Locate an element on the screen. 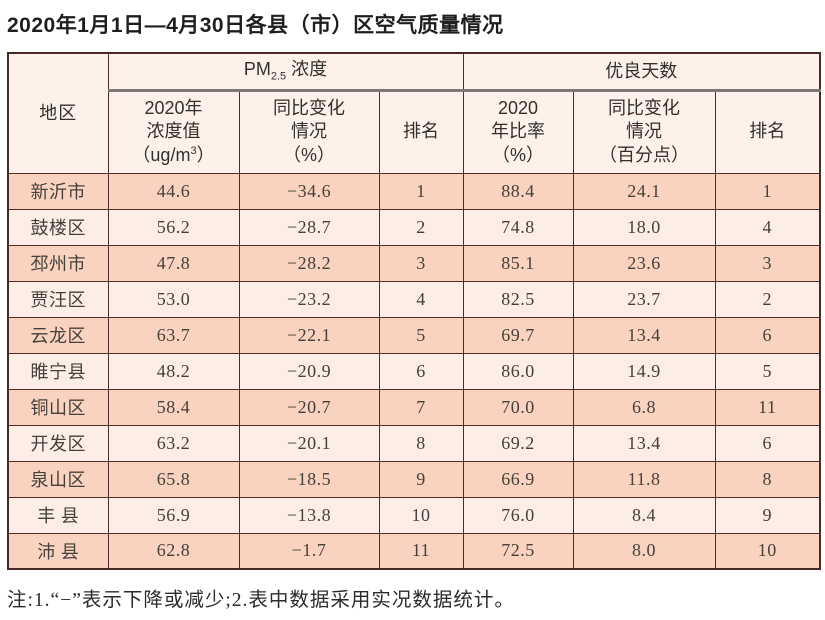  table-row: 睢宁县 48.2 −20.9 6 86.0 14.9 5 is located at coordinates (414, 371).